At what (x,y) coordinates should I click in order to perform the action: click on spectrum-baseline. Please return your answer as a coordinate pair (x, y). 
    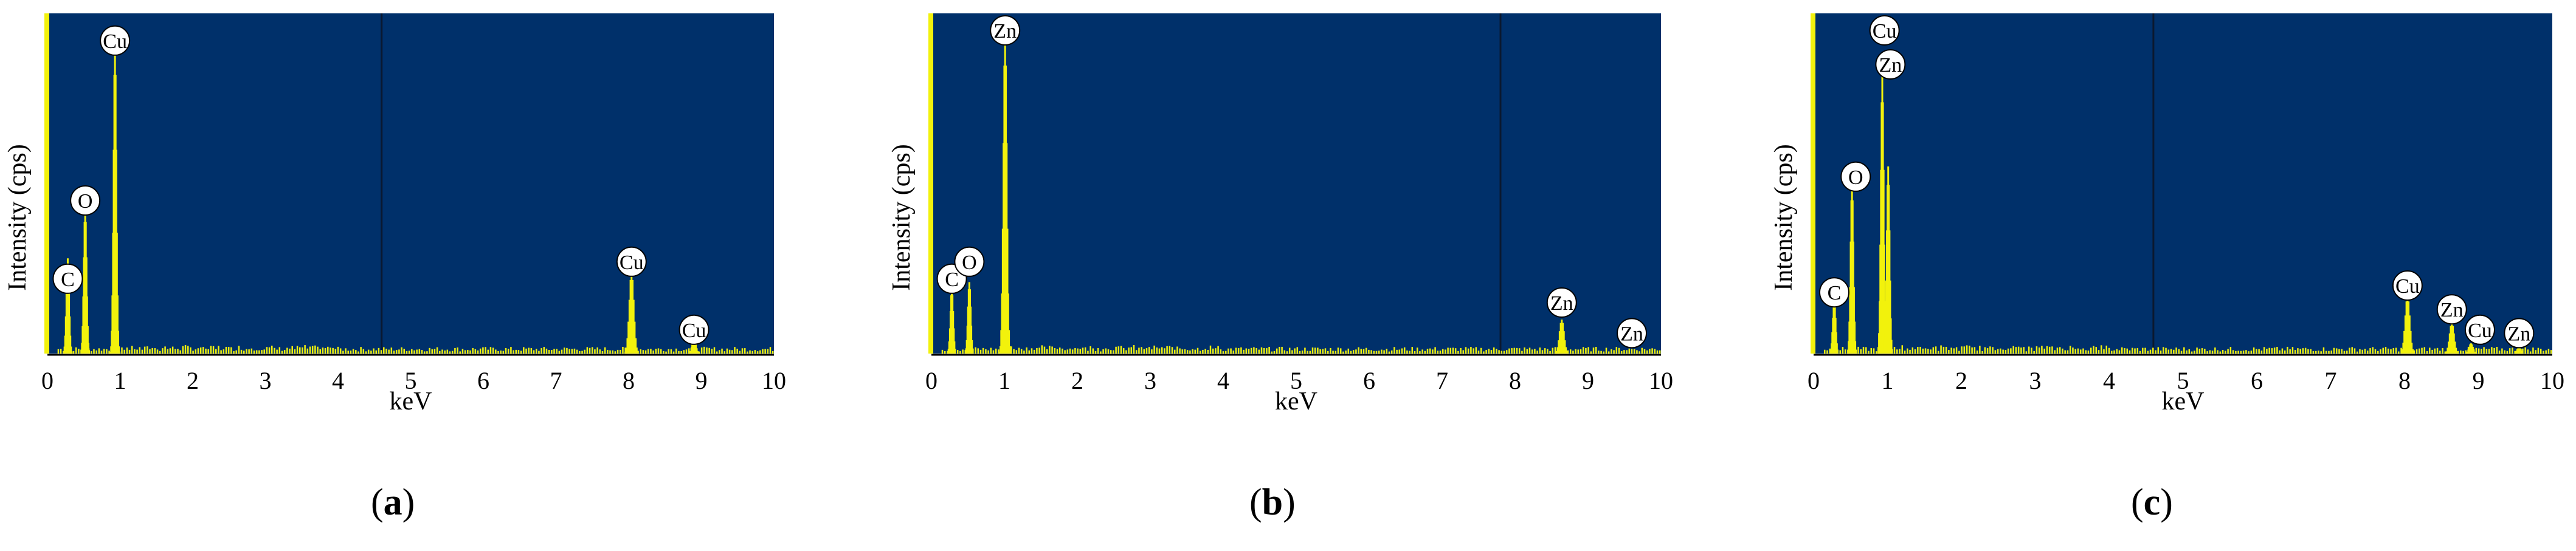
    Looking at the image, I should click on (1301, 349).